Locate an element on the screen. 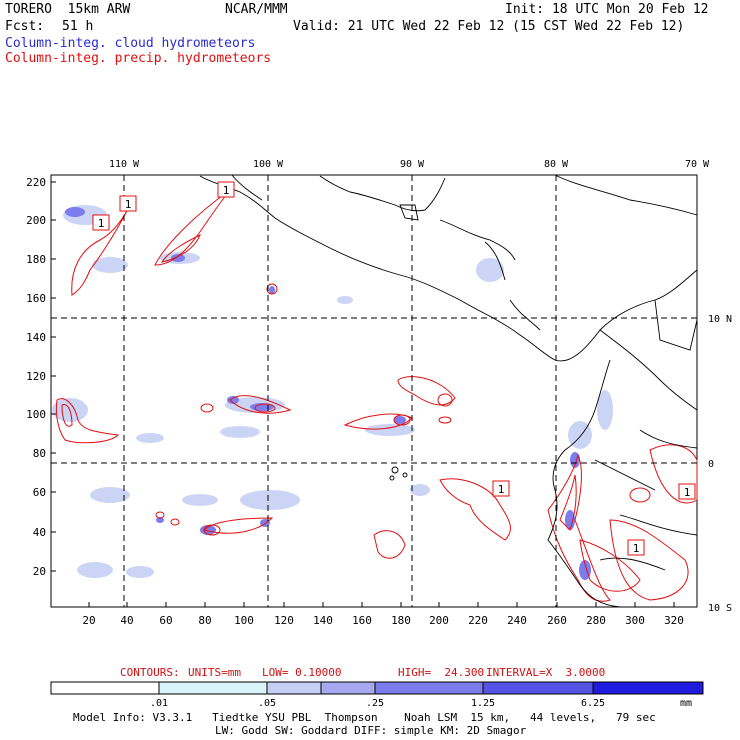 This screenshot has width=740, height=740. lon-label: 80 W is located at coordinates (556, 164).